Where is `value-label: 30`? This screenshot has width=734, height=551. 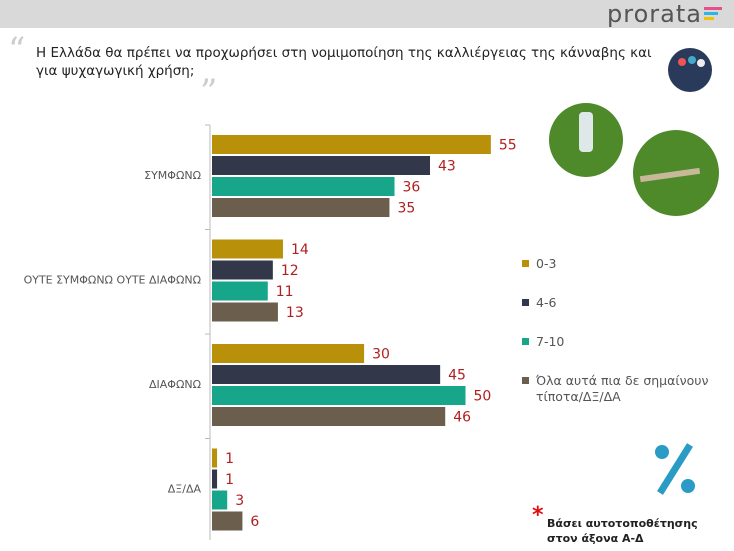
value-label: 30 is located at coordinates (381, 355).